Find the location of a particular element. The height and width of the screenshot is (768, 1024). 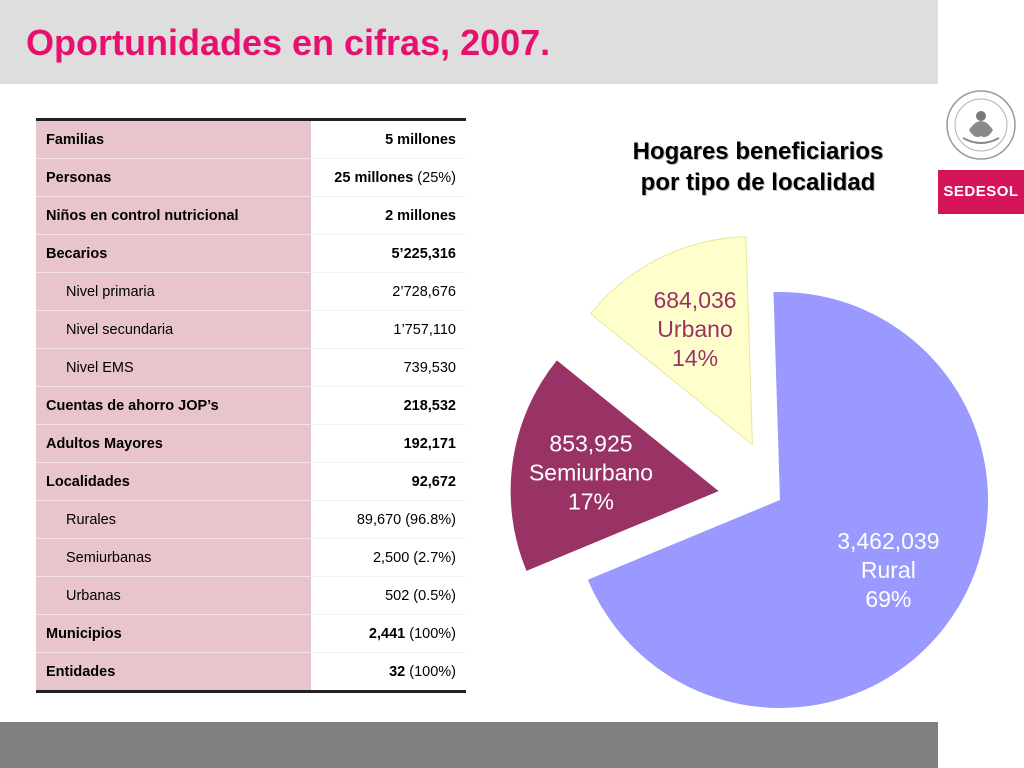

table-row: Municipios 2,441 (100%) is located at coordinates (251, 633).